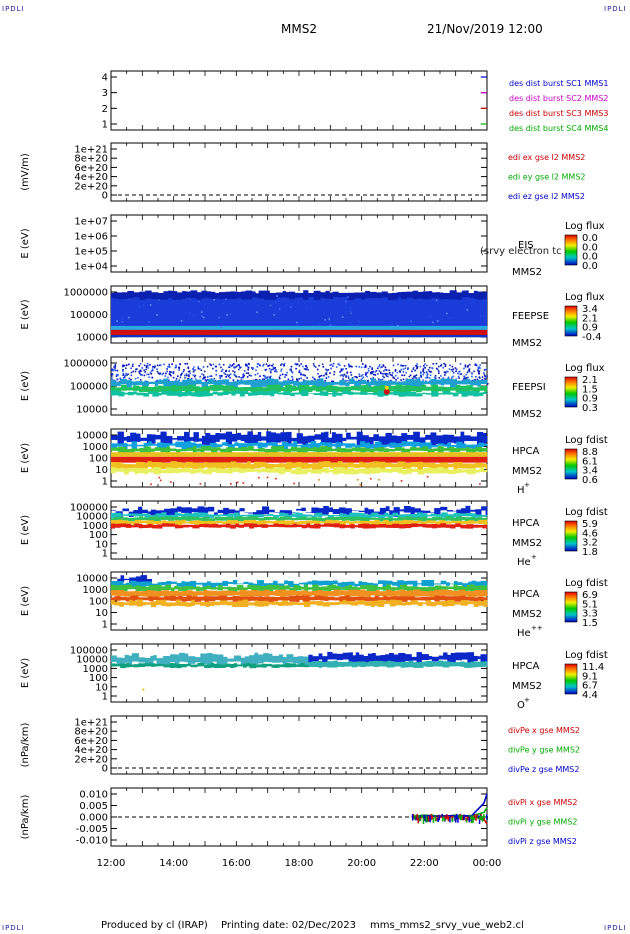 The height and width of the screenshot is (934, 630). Describe the element at coordinates (92, 517) in the screenshot. I see `y-tick-label: 10000` at that location.